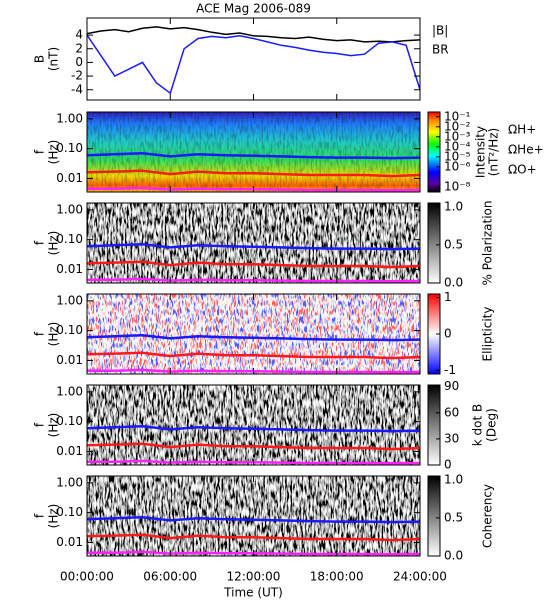  I want to click on colorbar-tick-label: 30, so click(451, 438).